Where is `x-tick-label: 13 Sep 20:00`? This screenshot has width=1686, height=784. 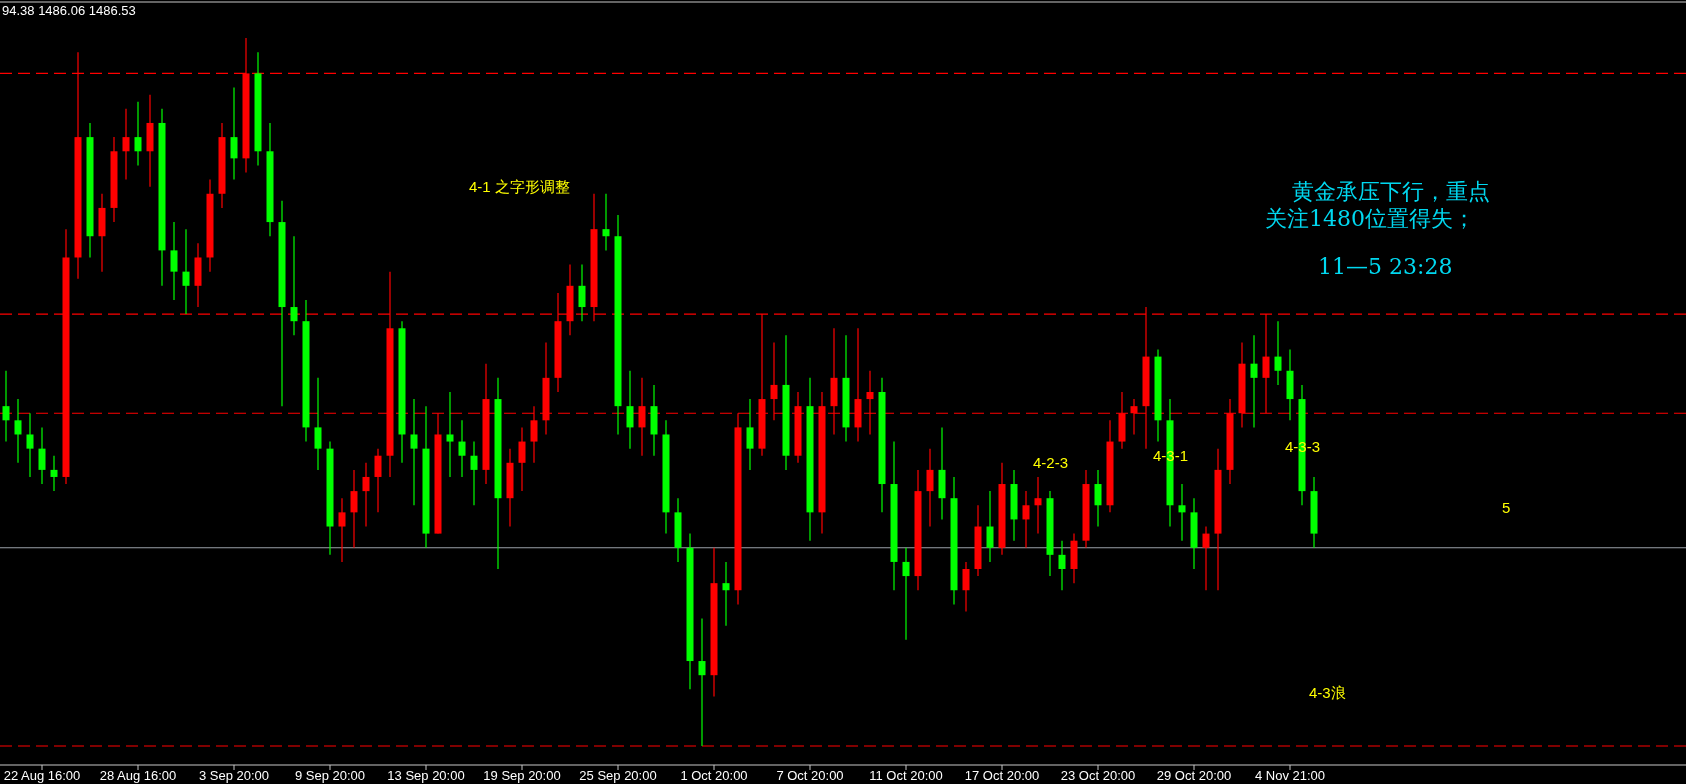 x-tick-label: 13 Sep 20:00 is located at coordinates (426, 775).